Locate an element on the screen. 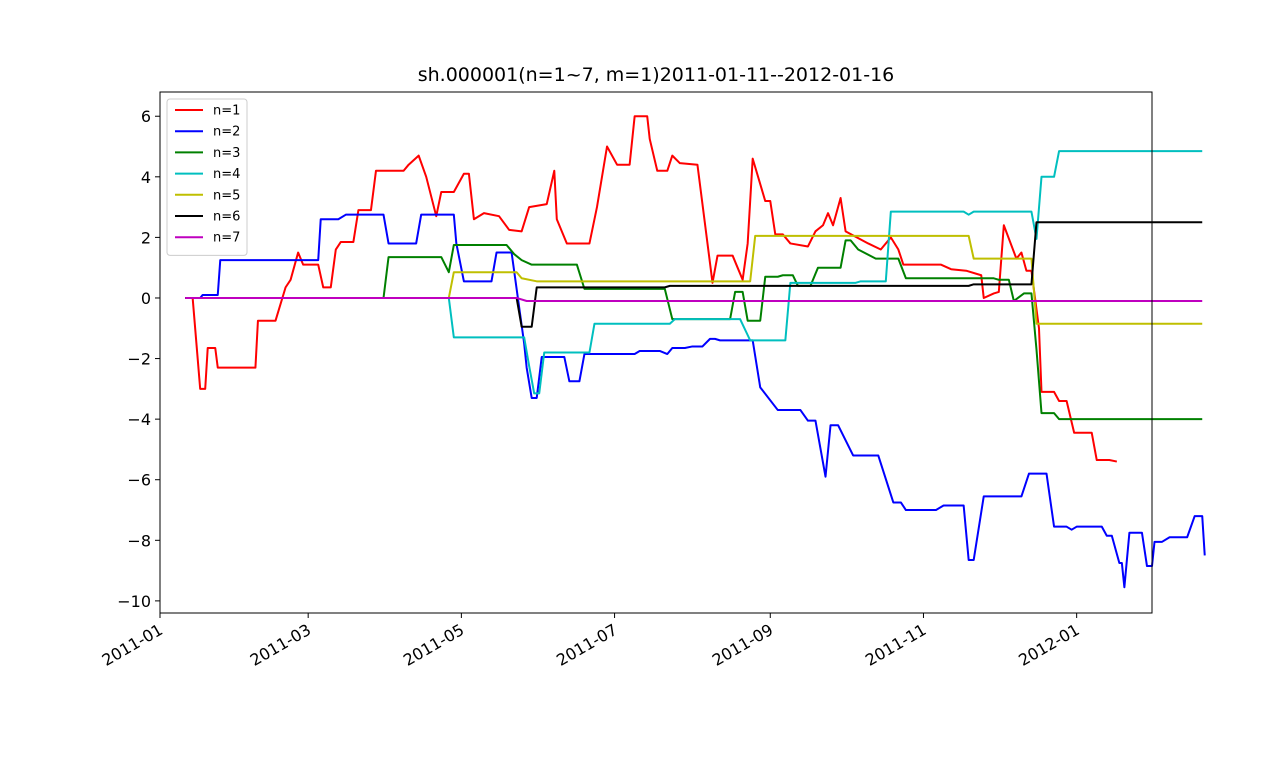 Image resolution: width=1280 pixels, height=768 pixels. legend-label: n=4 is located at coordinates (226, 174).